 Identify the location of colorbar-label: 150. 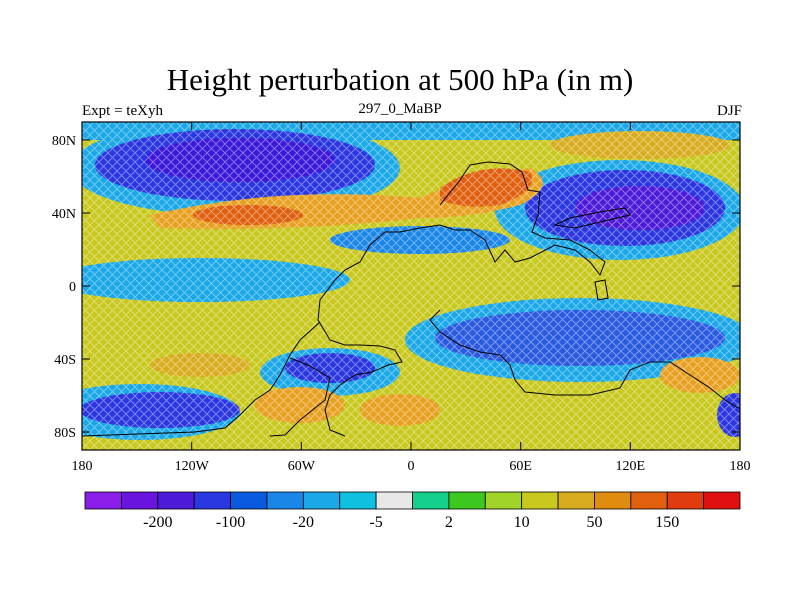
(667, 522).